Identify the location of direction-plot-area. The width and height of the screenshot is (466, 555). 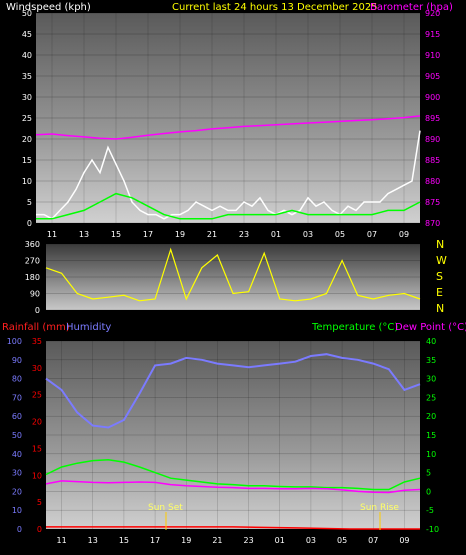
(233, 277).